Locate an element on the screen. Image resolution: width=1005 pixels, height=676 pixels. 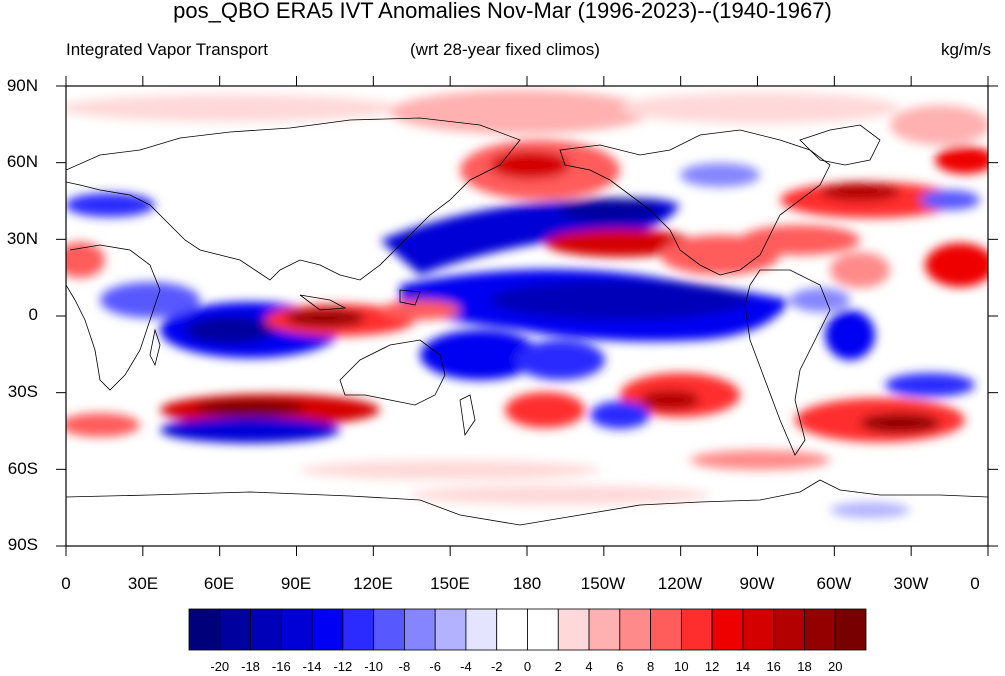
colorbar-tick-label: 16 is located at coordinates (773, 666).